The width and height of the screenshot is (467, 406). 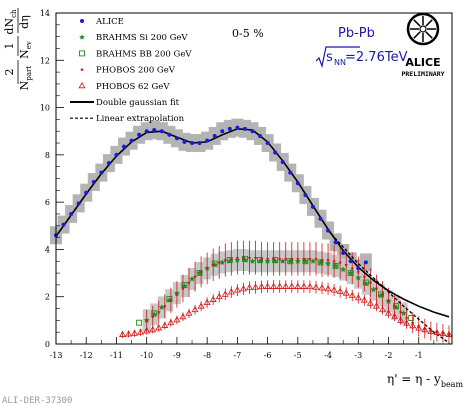 What do you see at coordinates (237, 355) in the screenshot?
I see `x-tick-label: -7` at bounding box center [237, 355].